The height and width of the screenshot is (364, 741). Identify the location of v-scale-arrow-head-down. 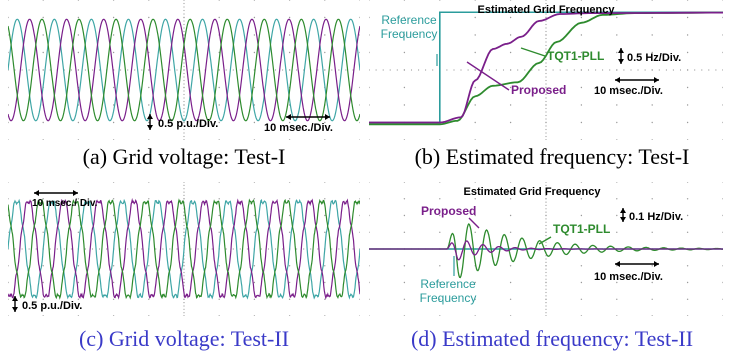
(621, 61).